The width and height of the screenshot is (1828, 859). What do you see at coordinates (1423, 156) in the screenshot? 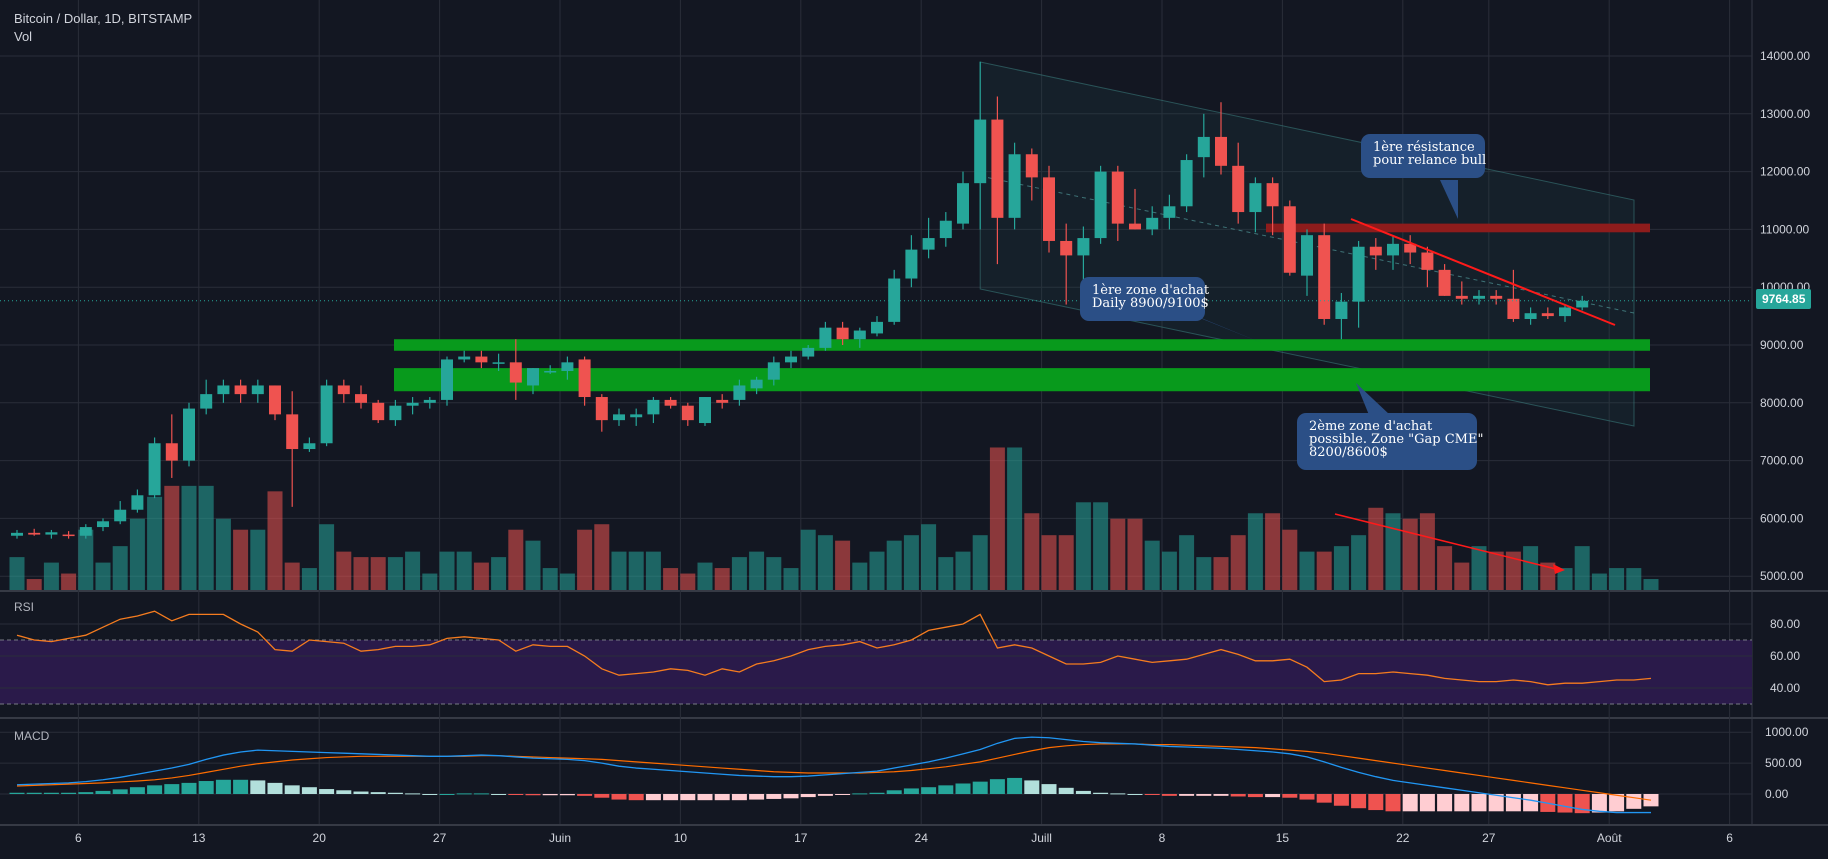
I see `annotation-resistance: 1ère résistance pour relance bull` at bounding box center [1423, 156].